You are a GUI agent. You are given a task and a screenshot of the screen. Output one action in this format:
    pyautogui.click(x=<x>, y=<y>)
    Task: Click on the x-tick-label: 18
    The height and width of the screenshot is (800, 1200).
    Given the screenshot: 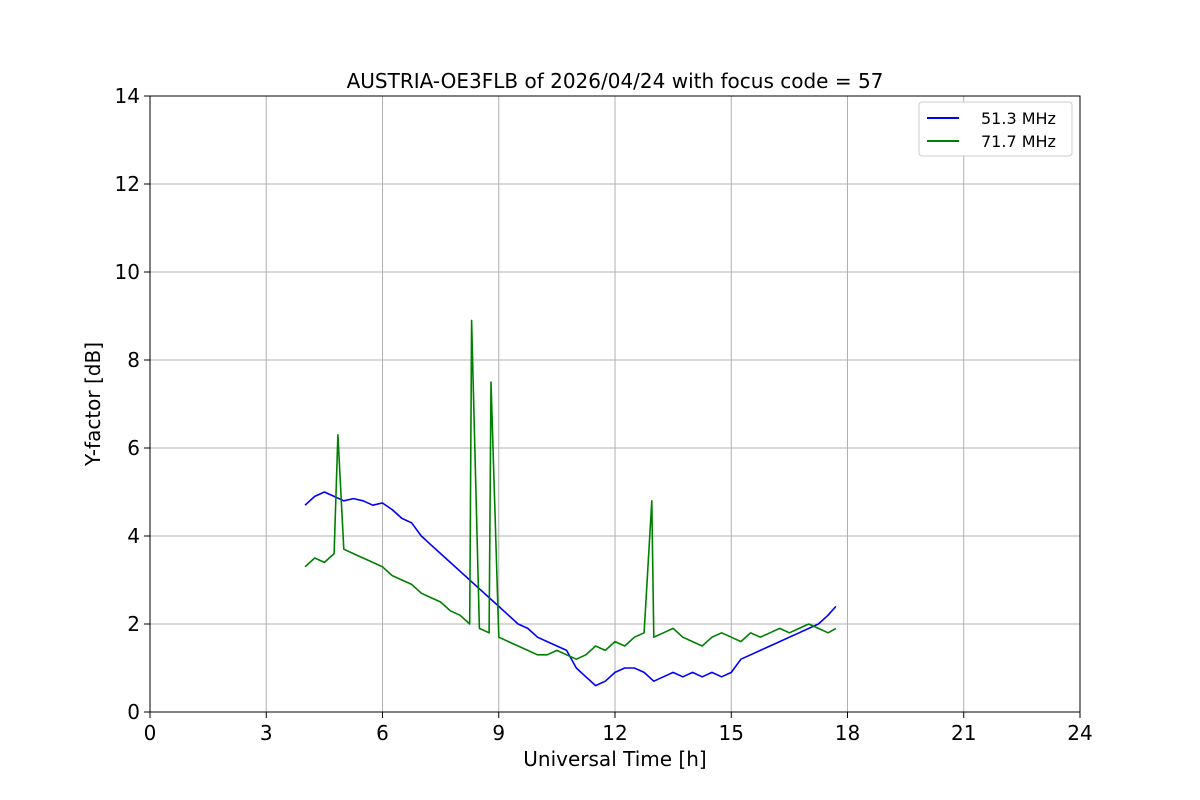 What is the action you would take?
    pyautogui.click(x=847, y=733)
    